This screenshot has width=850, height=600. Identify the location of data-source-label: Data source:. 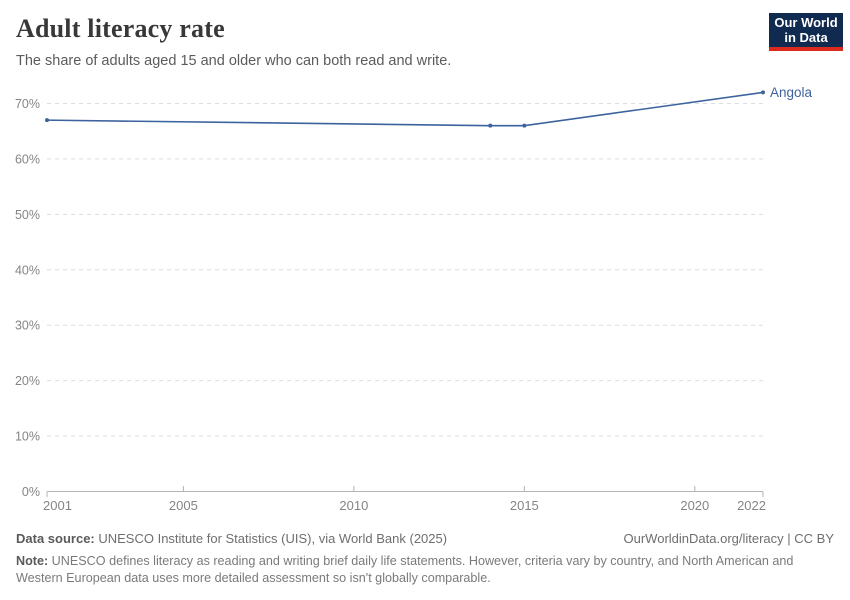
(55, 538).